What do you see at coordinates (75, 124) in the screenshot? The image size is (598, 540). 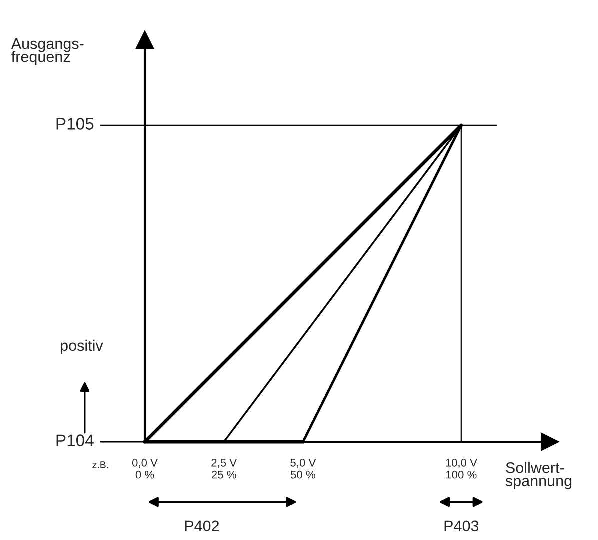 I see `text: P105` at bounding box center [75, 124].